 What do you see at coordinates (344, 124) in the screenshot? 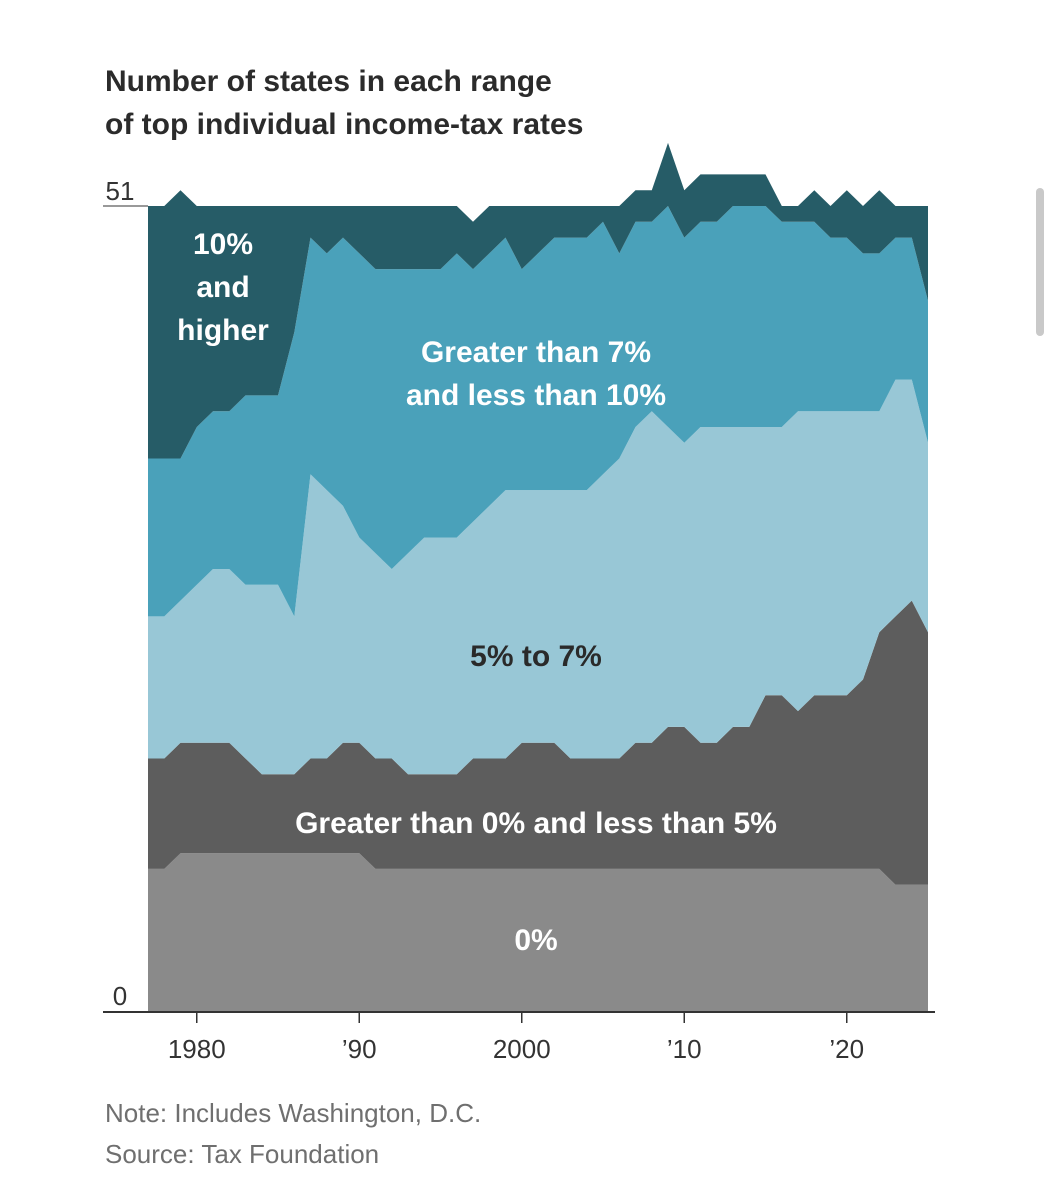
I see `chart-title-line-2: of top individual income-tax rates` at bounding box center [344, 124].